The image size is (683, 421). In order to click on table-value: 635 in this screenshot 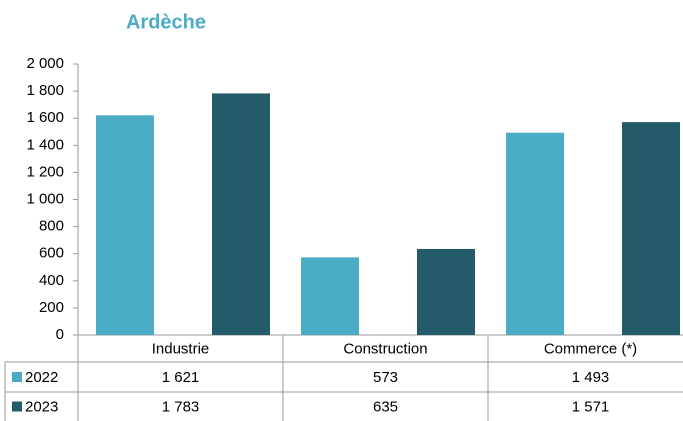, I will do `click(385, 406)`.